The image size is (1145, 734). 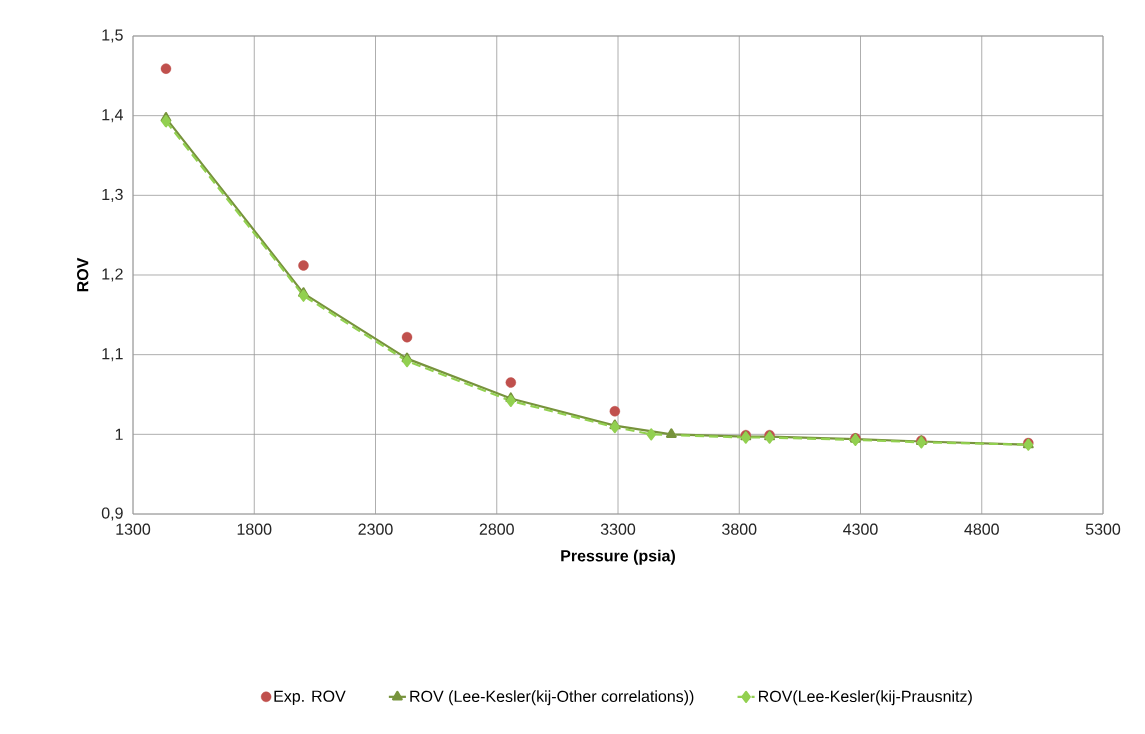 What do you see at coordinates (133, 529) in the screenshot?
I see `x-tick-label: 1300` at bounding box center [133, 529].